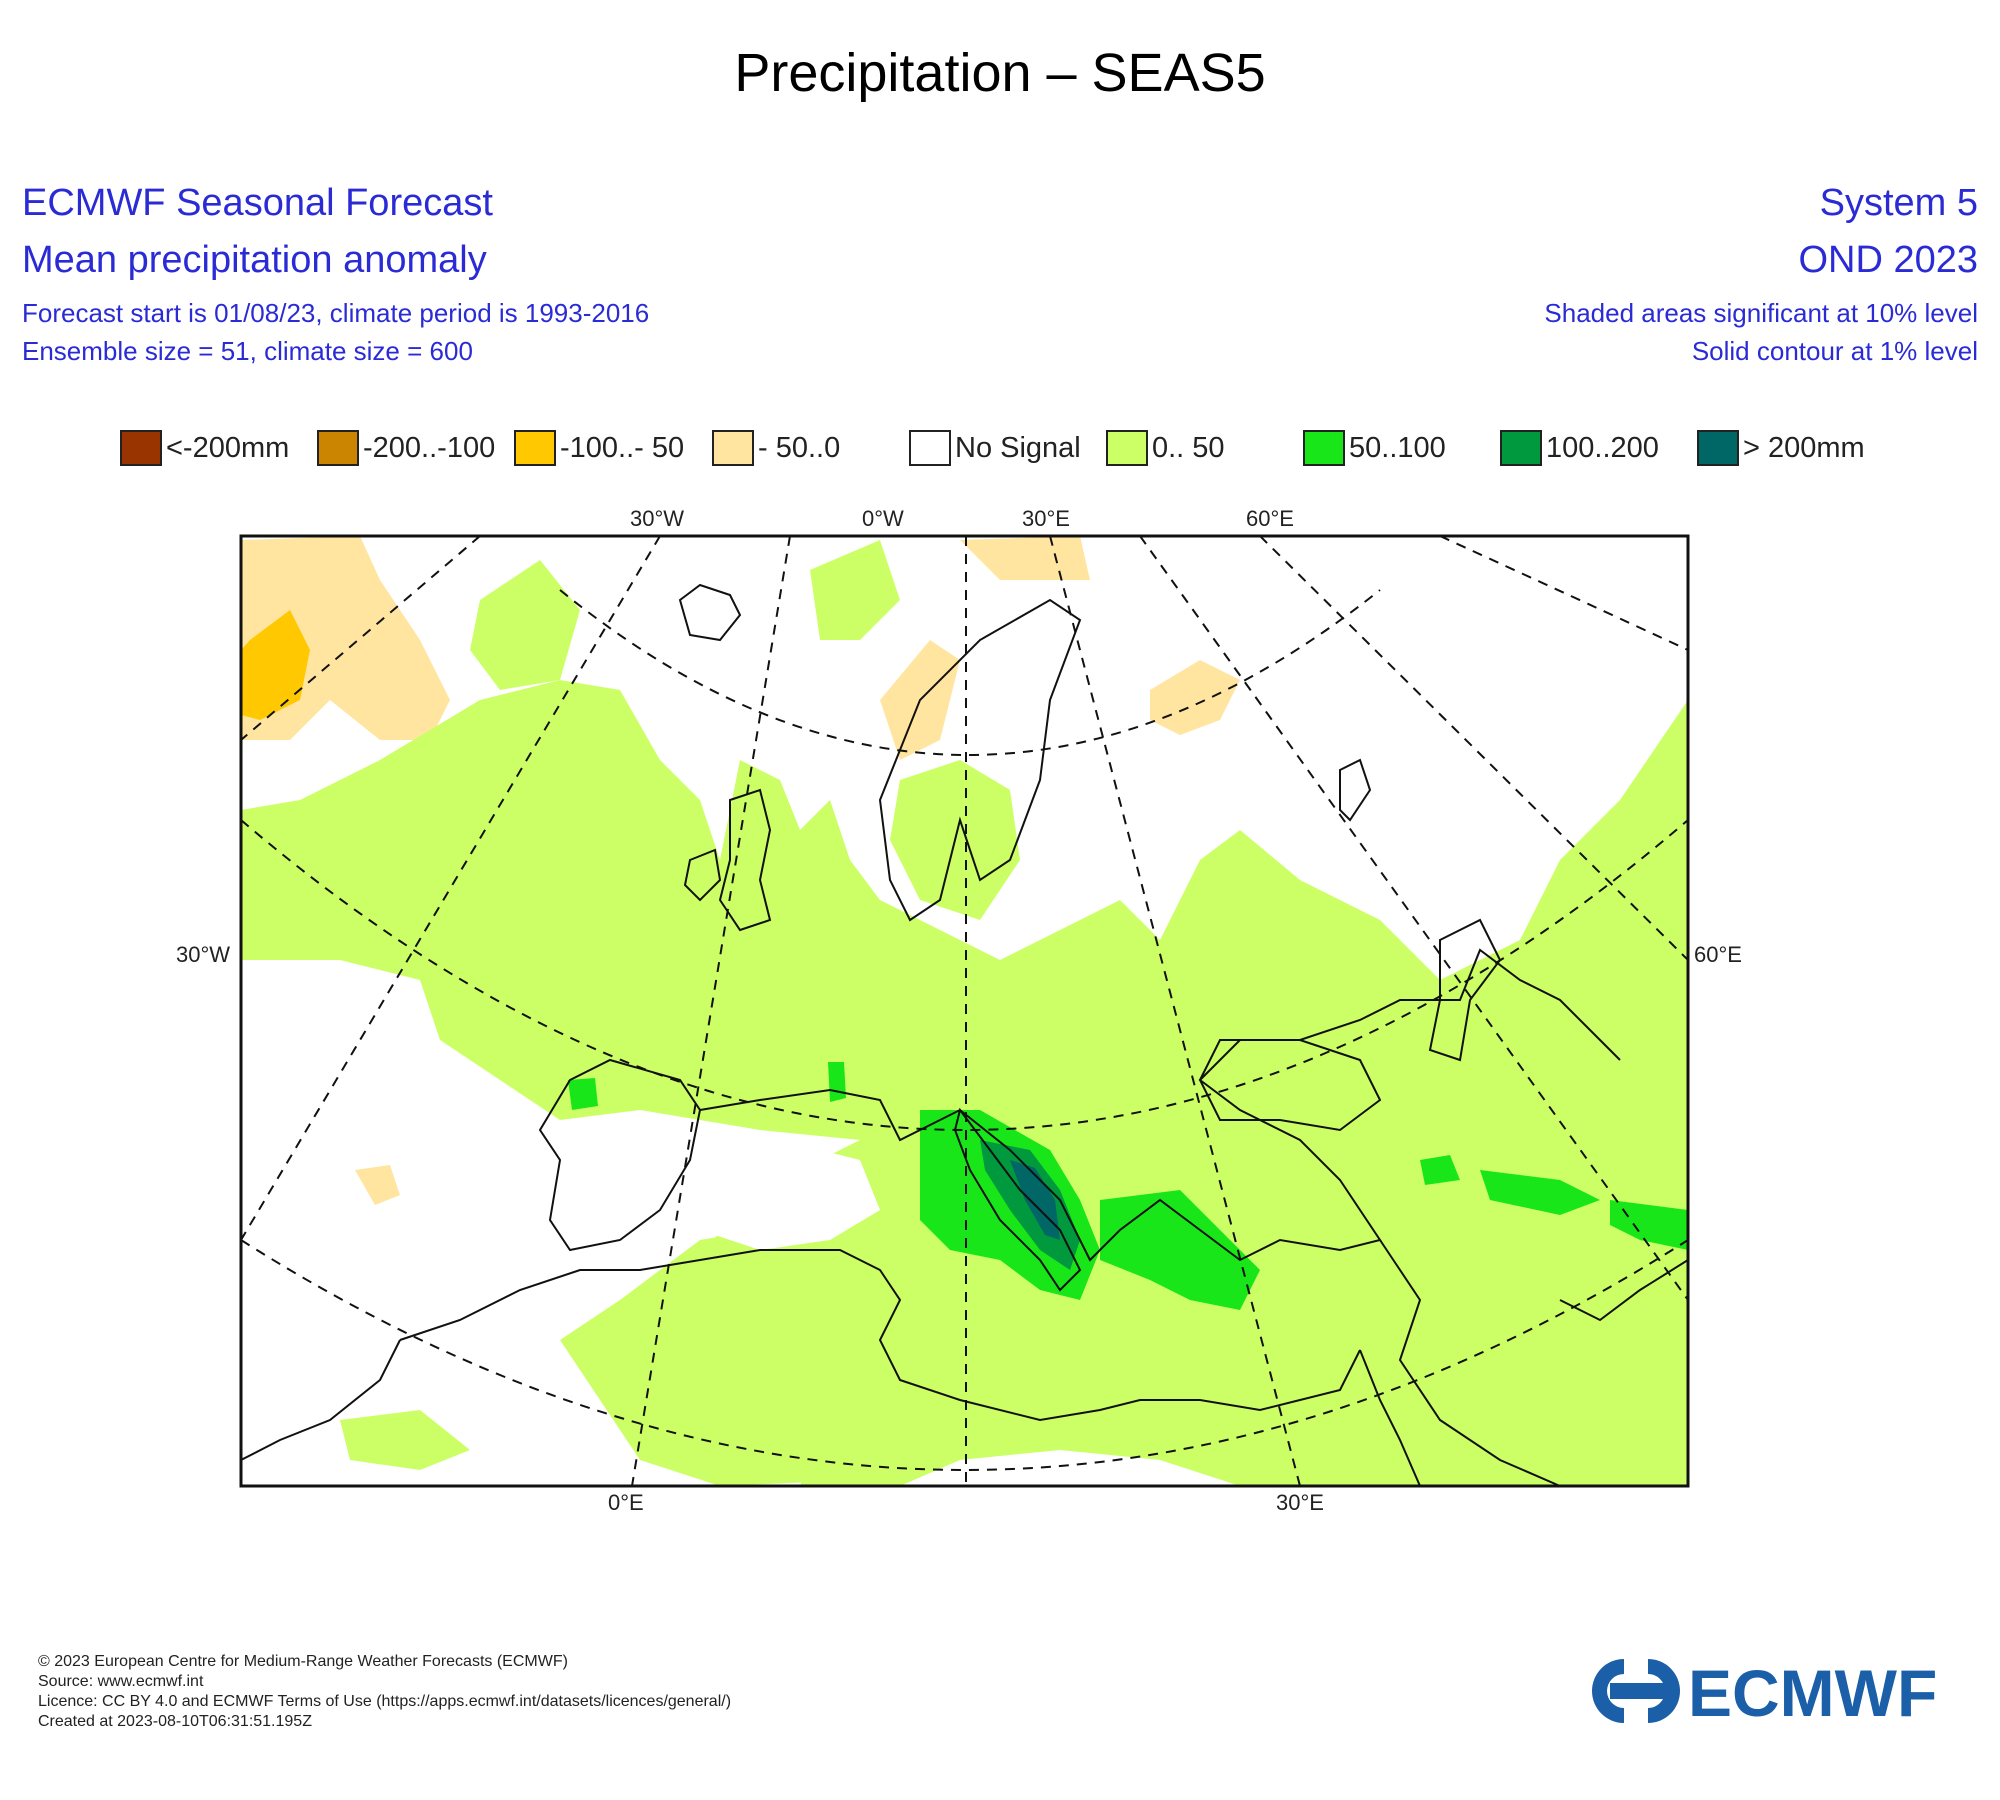 The height and width of the screenshot is (1800, 2000). I want to click on legend-item: 0.. 50, so click(1165, 448).